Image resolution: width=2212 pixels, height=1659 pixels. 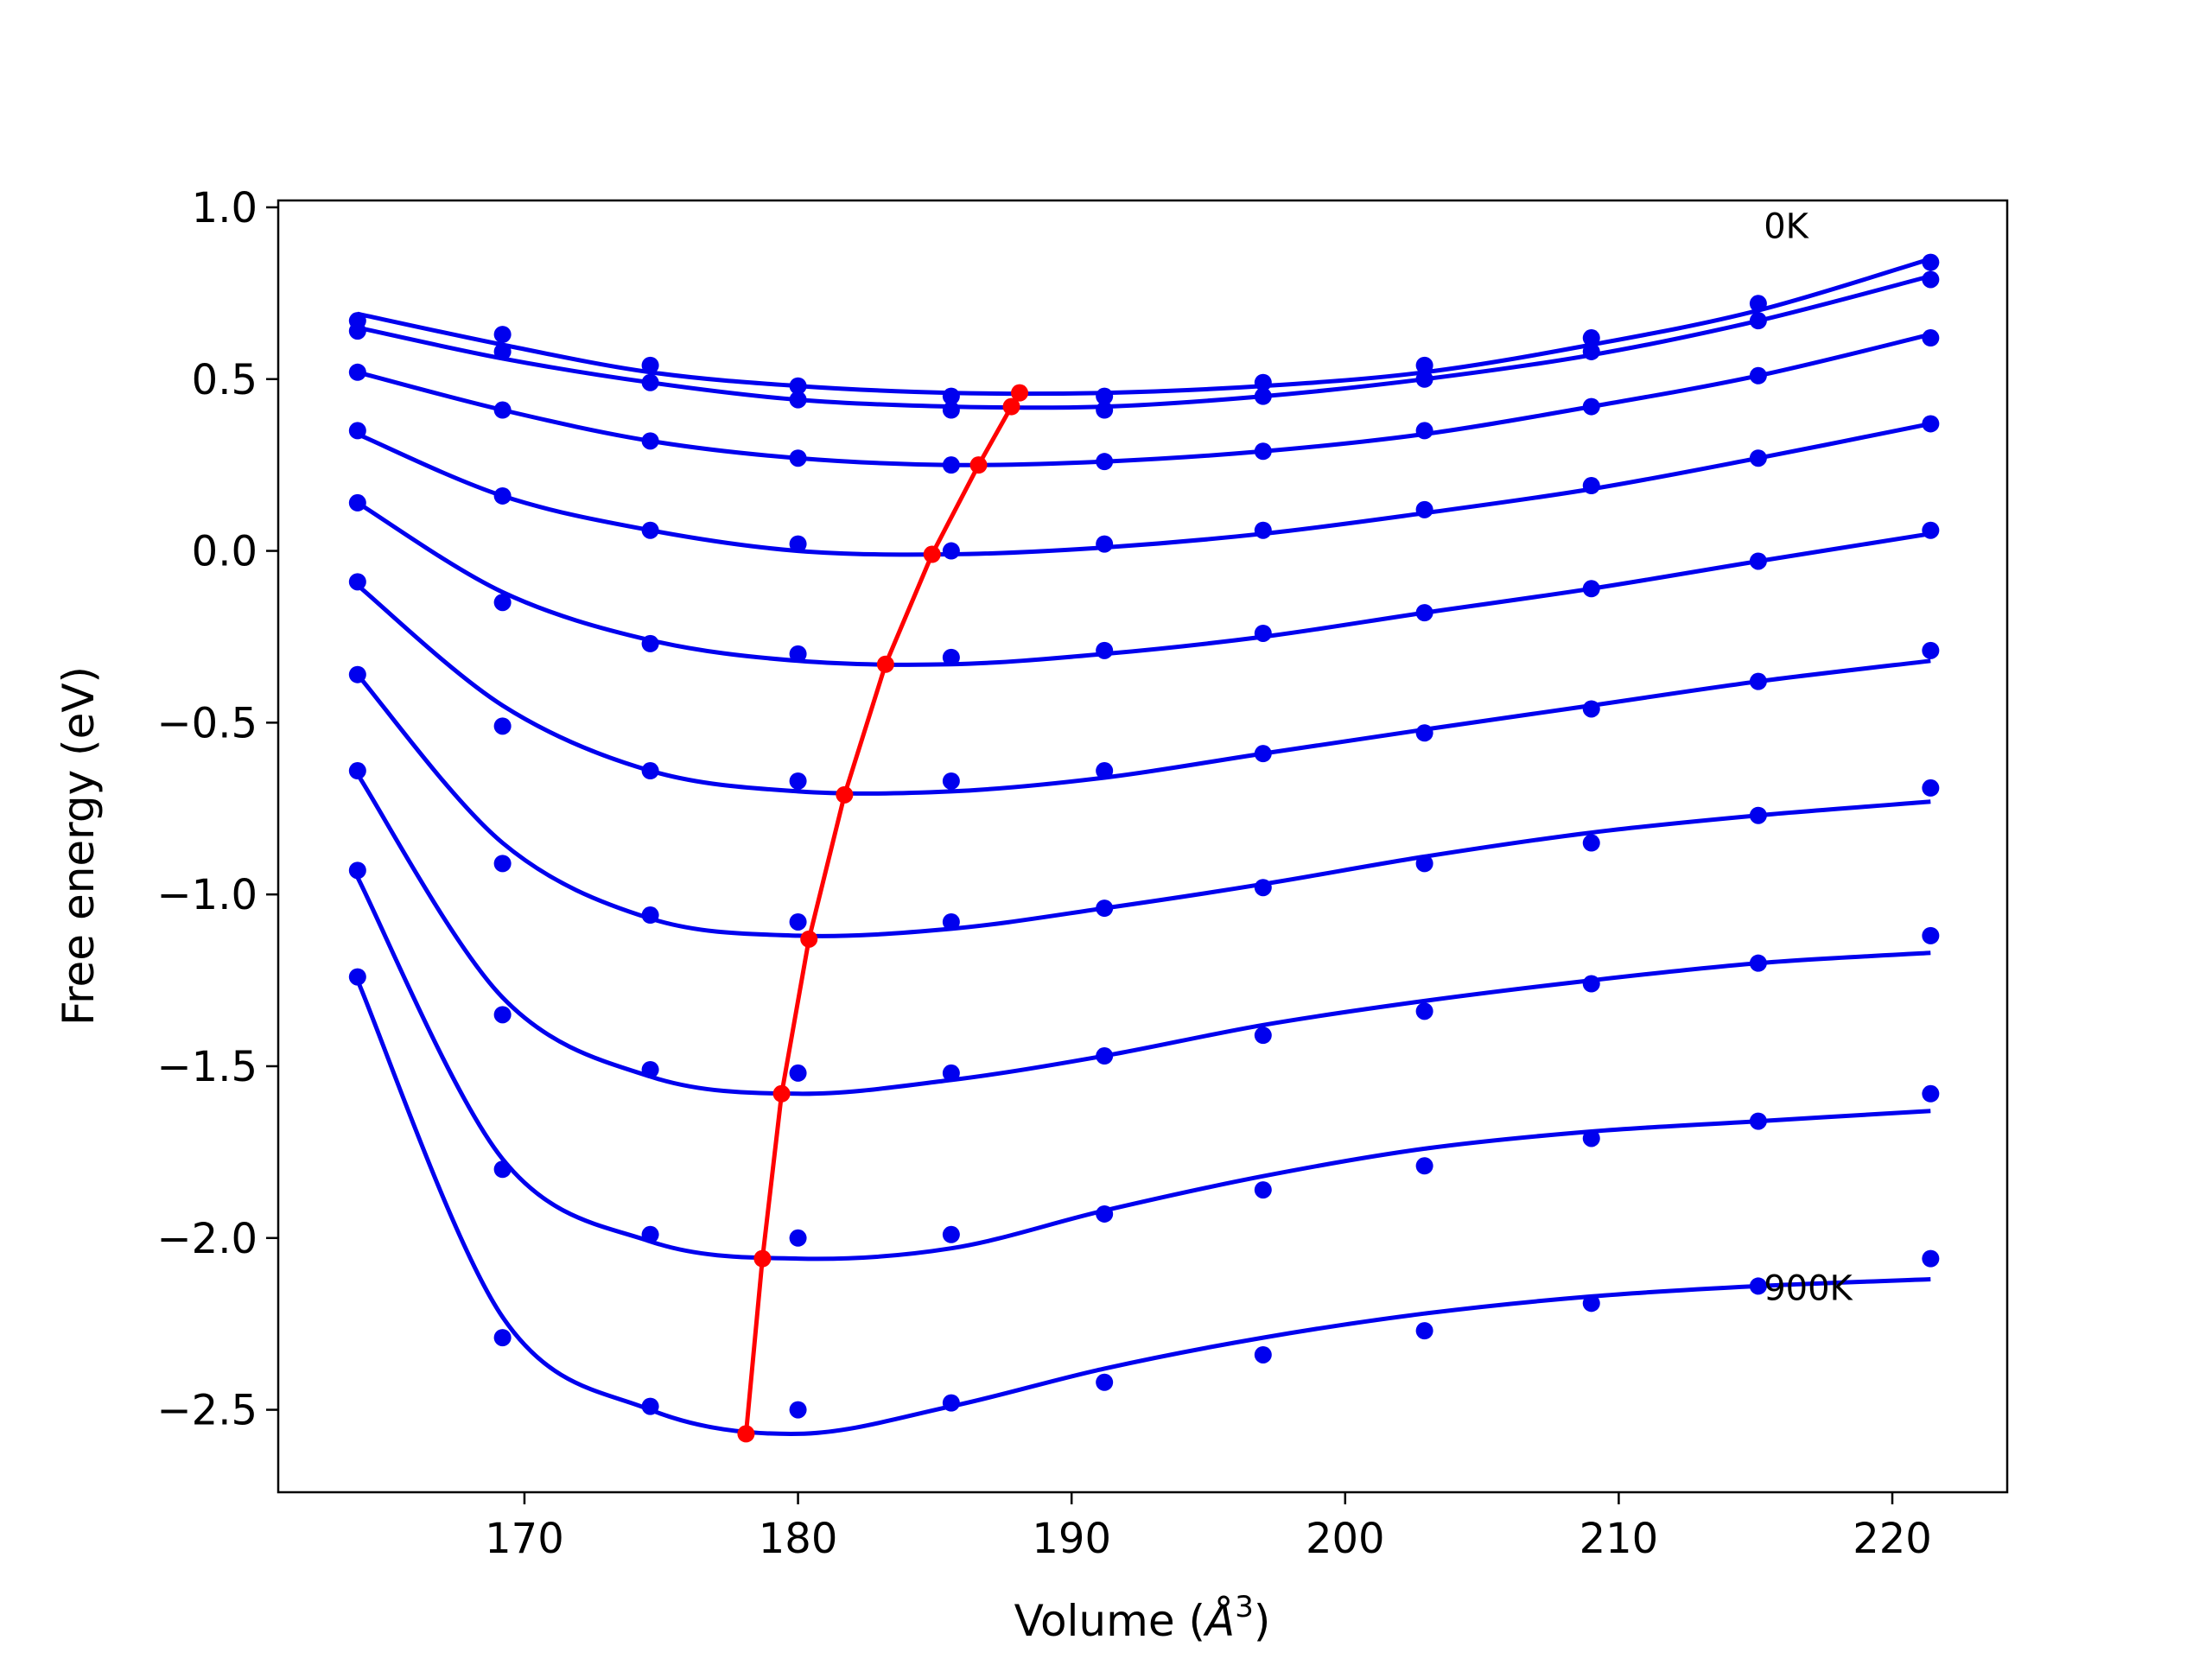 What do you see at coordinates (798, 1539) in the screenshot?
I see `x-tick-label: 180` at bounding box center [798, 1539].